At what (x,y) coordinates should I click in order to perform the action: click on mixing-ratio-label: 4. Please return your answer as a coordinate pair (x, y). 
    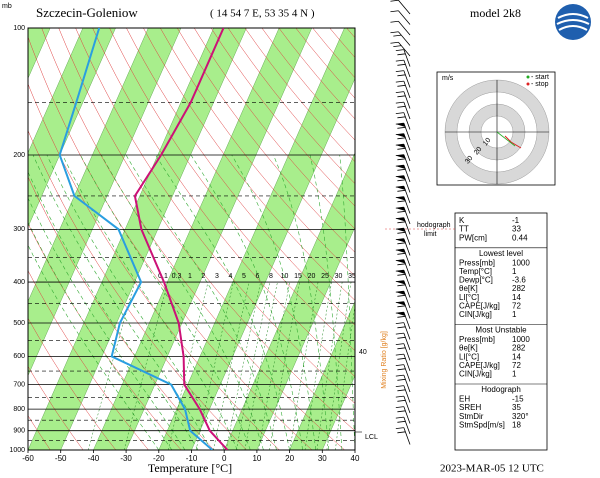
    Looking at the image, I should click on (231, 276).